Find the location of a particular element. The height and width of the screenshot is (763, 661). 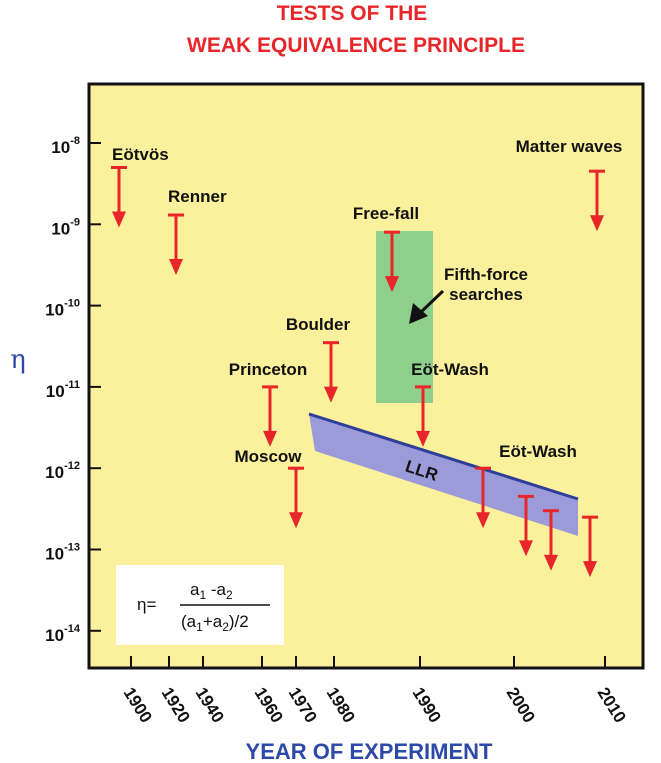

y-tick-label: 10⁻⁹ is located at coordinates (65, 227).